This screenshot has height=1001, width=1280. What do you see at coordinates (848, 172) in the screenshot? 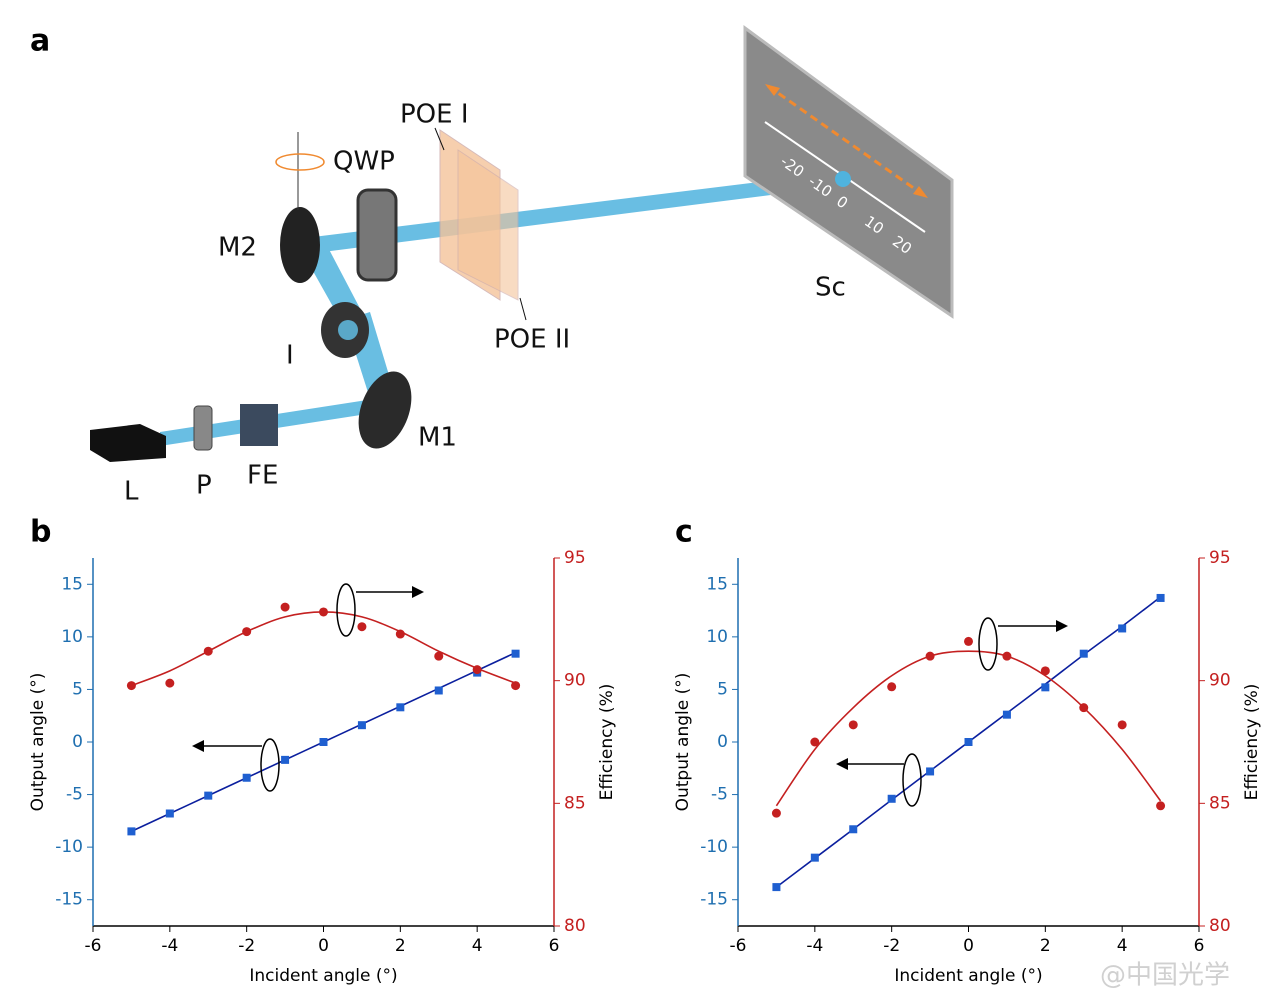
I see `screen` at bounding box center [848, 172].